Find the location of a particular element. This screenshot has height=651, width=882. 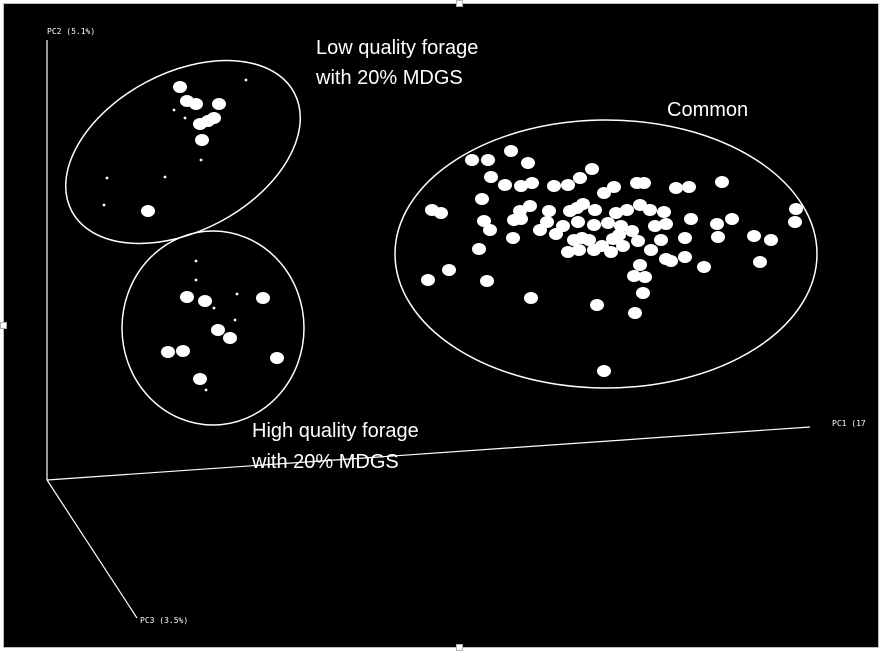

pc2-axis-label: PC2 (5.1%) is located at coordinates (71, 31).